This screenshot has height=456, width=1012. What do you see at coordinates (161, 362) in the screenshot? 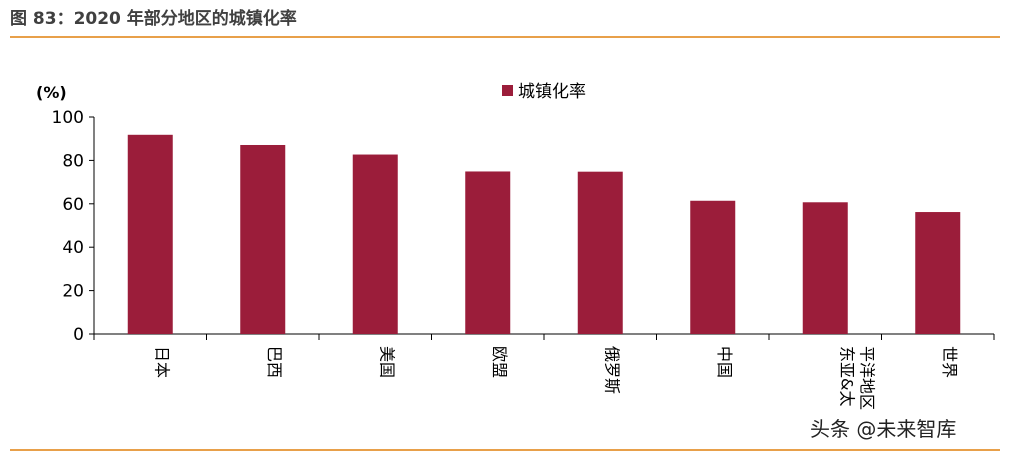
I see `category-label: 日本` at bounding box center [161, 362].